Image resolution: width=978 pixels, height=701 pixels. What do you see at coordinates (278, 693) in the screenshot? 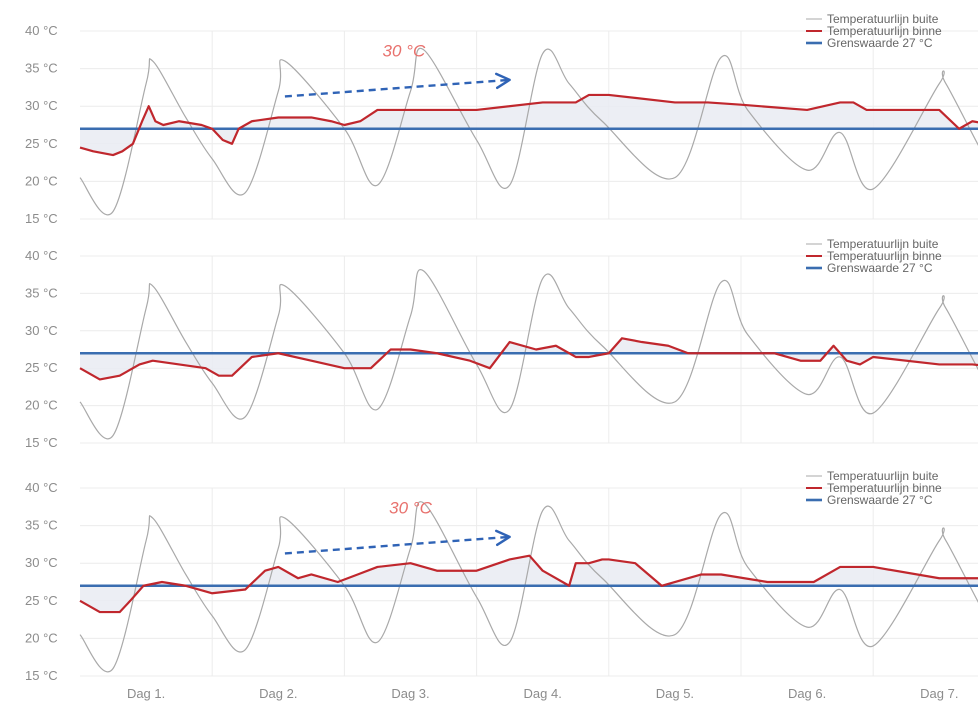
I see `x-tick-label: Dag 2.` at bounding box center [278, 693].